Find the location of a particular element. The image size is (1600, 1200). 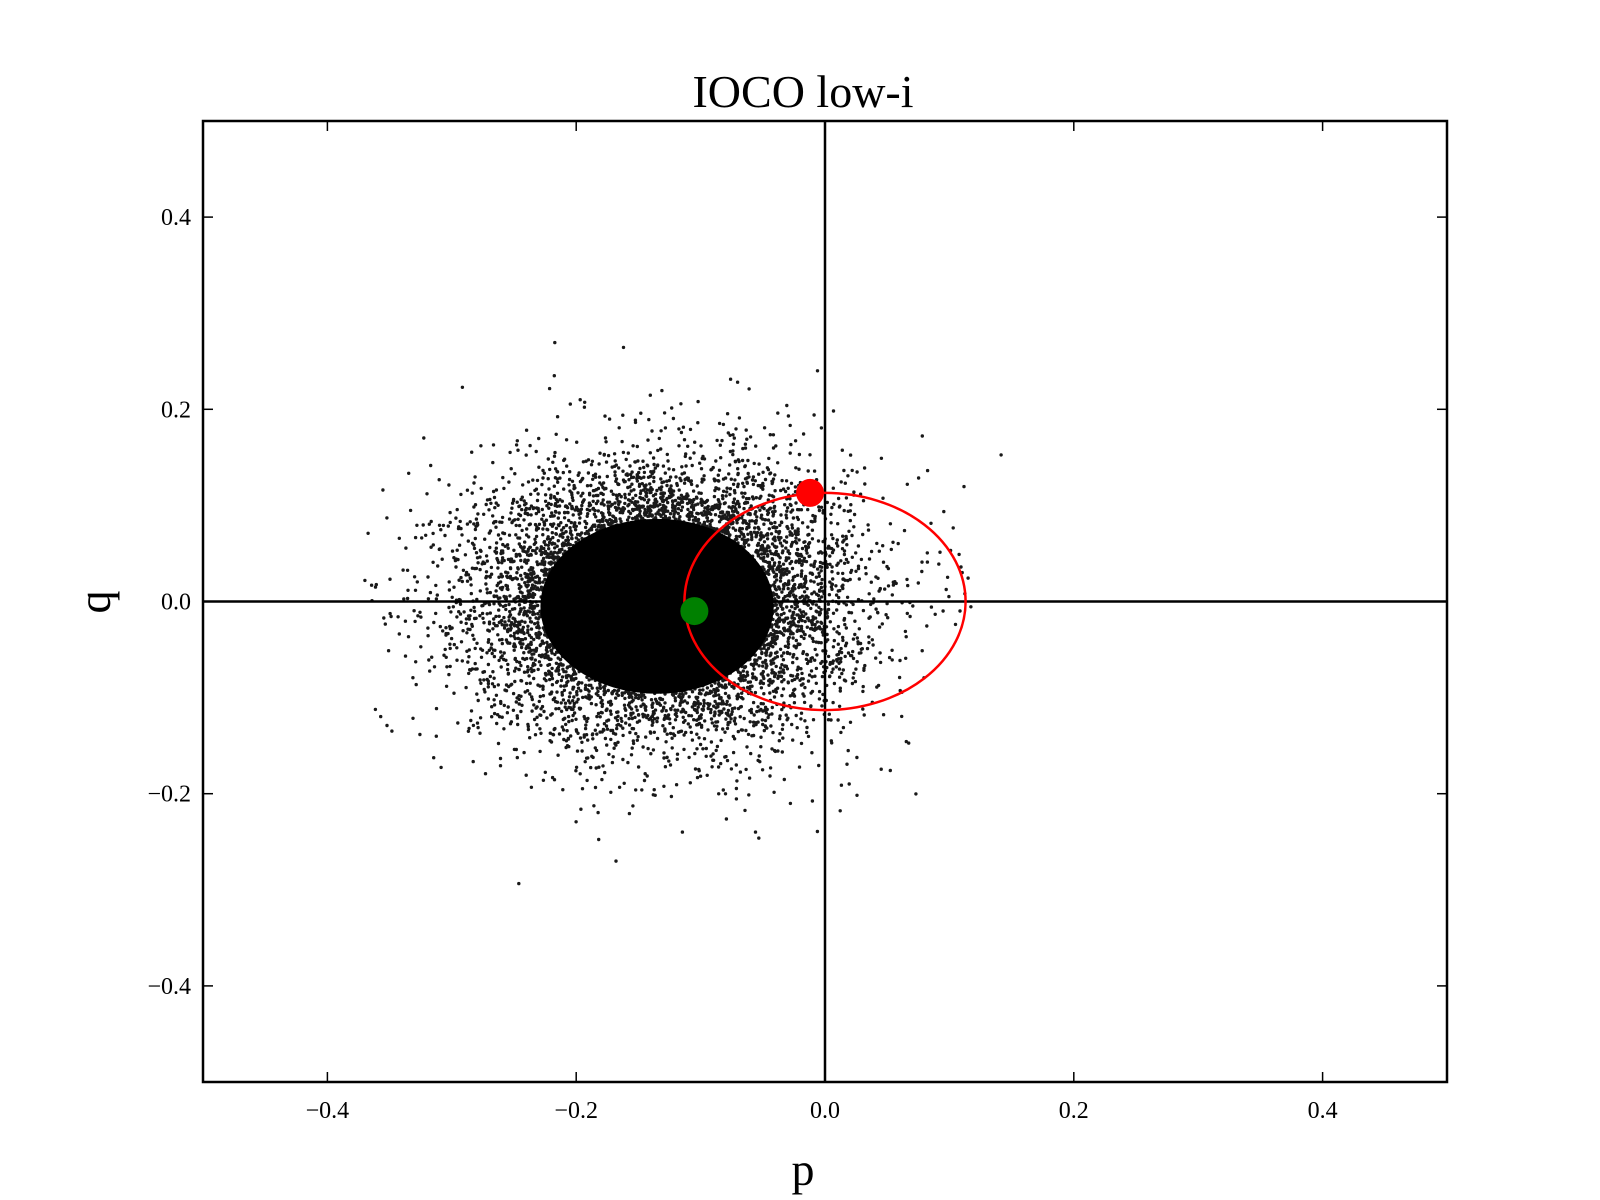

x-tick-label: 0.4 is located at coordinates (1323, 1111).